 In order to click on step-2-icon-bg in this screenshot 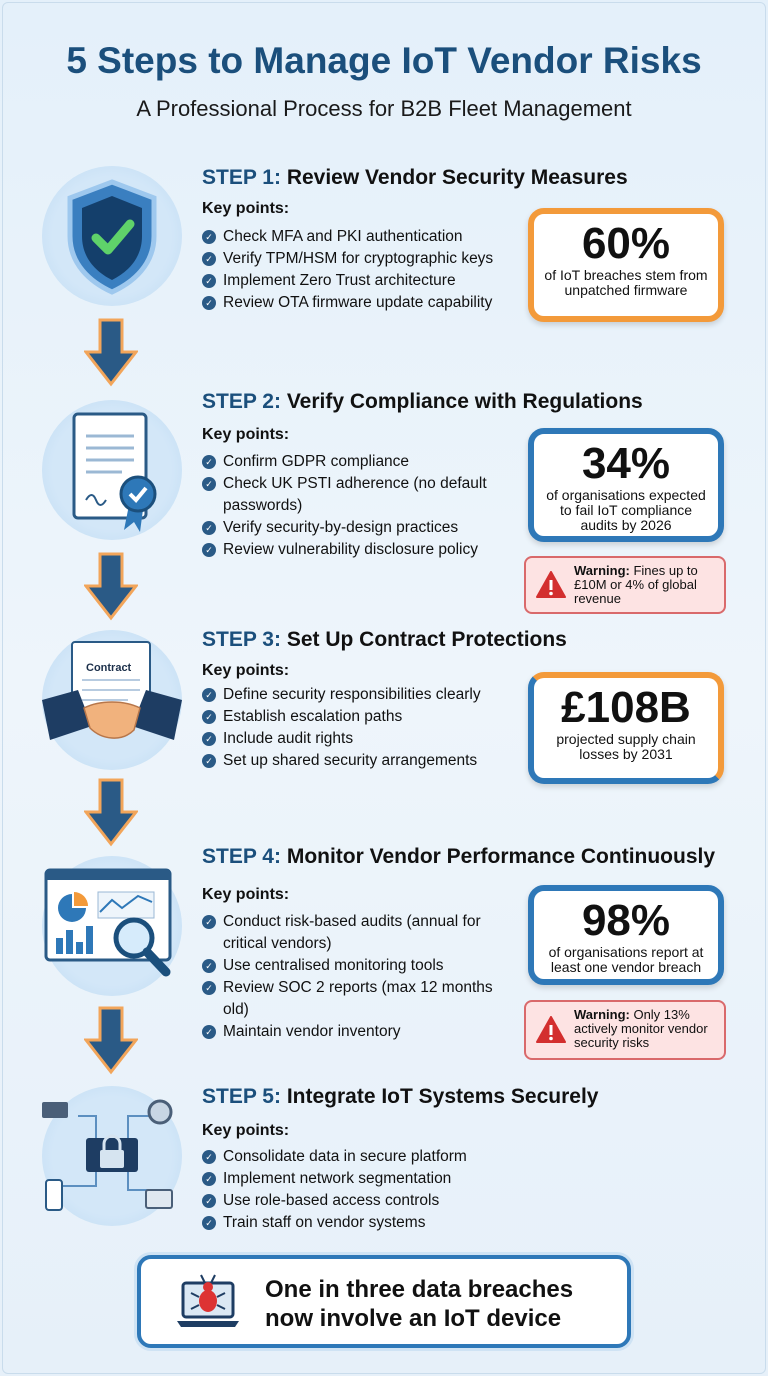, I will do `click(112, 470)`.